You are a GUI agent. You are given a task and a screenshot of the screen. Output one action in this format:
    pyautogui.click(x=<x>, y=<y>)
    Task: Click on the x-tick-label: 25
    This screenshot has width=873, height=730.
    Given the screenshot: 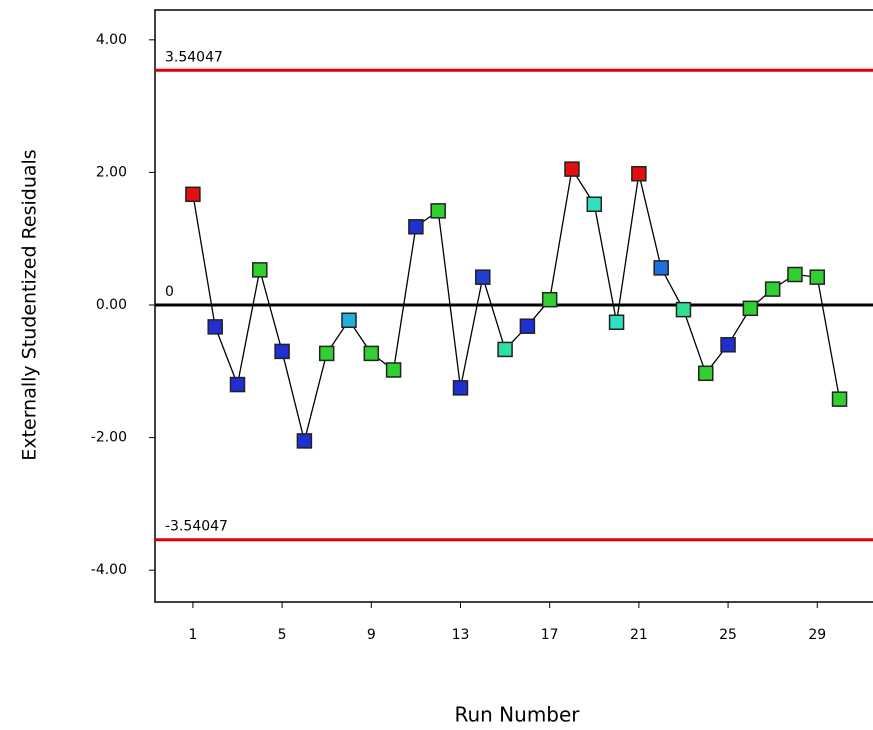 What is the action you would take?
    pyautogui.click(x=728, y=635)
    